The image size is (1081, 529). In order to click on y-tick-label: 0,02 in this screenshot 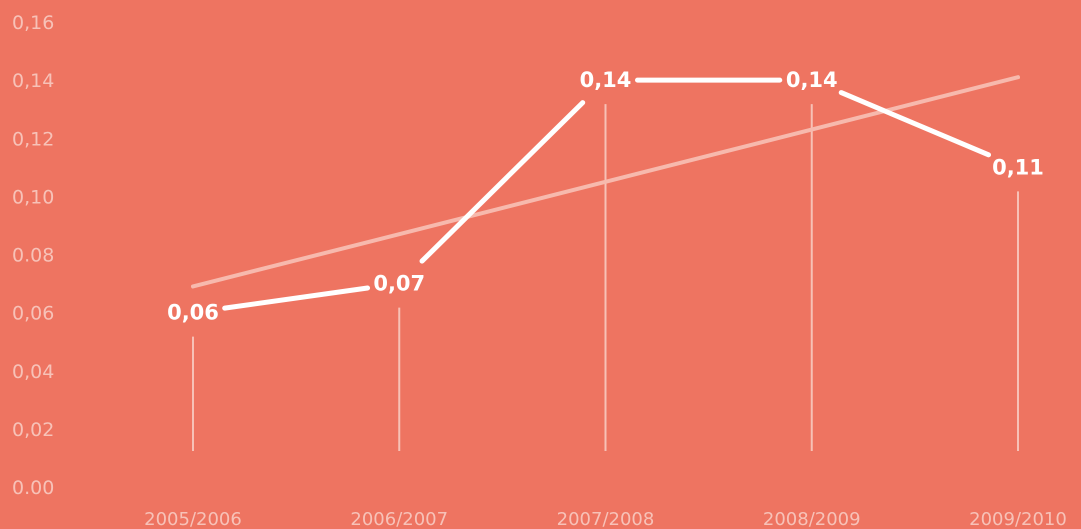, I will do `click(33, 430)`.